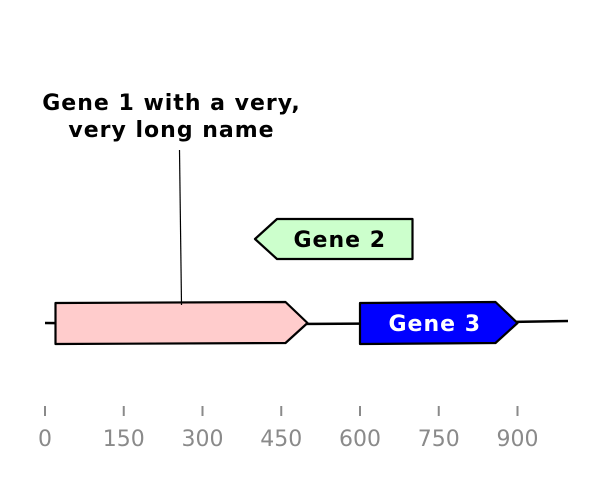  What do you see at coordinates (434, 324) in the screenshot?
I see `feature-3-label: Gene 3` at bounding box center [434, 324].